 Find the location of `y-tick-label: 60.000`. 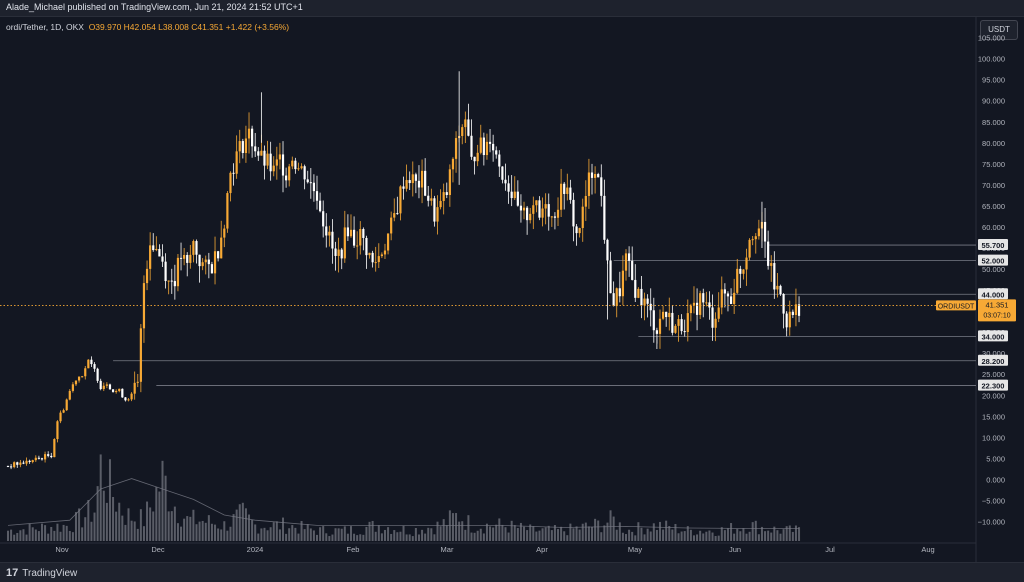

y-tick-label: 60.000 is located at coordinates (993, 227).